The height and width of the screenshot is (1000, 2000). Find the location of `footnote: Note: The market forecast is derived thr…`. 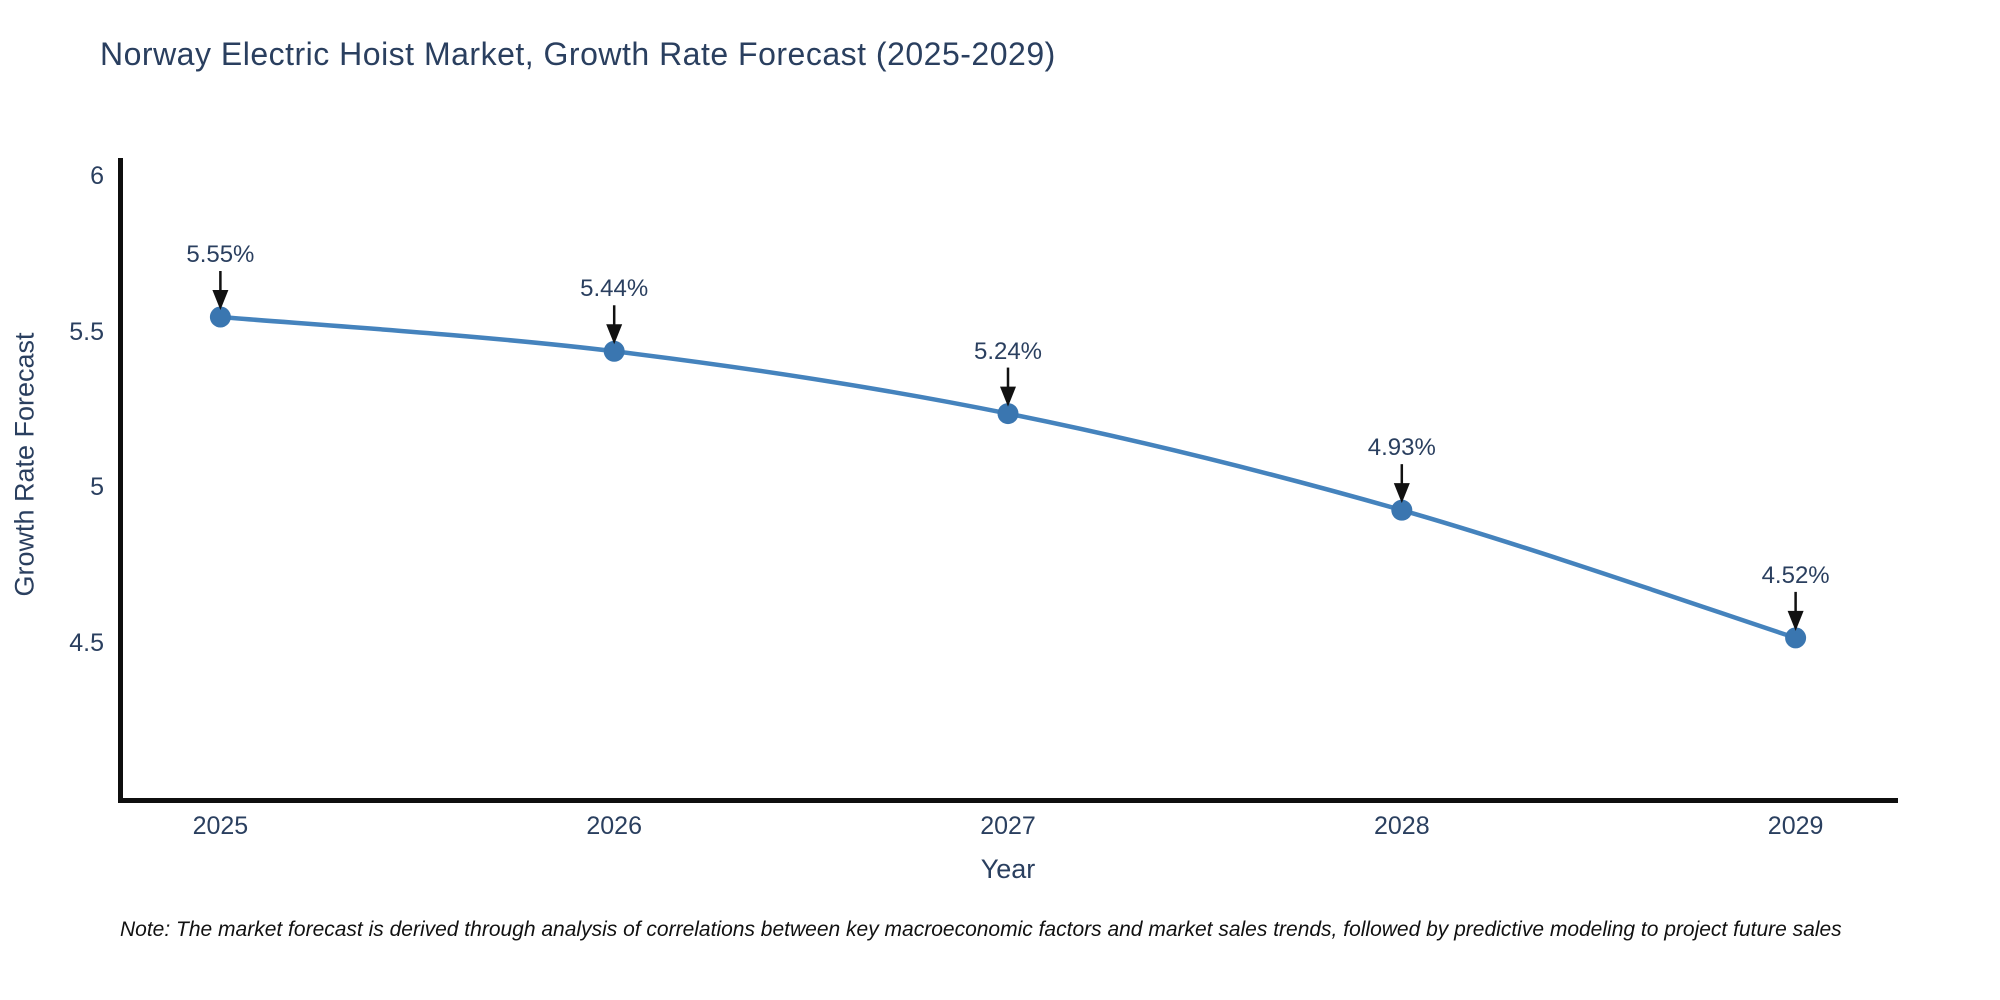

footnote: Note: The market forecast is derived thr… is located at coordinates (981, 929).